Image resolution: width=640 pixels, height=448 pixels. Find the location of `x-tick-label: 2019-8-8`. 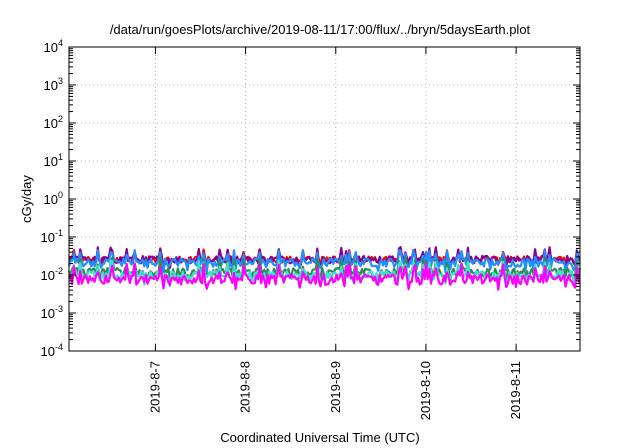

x-tick-label: 2019-8-8 is located at coordinates (245, 387).